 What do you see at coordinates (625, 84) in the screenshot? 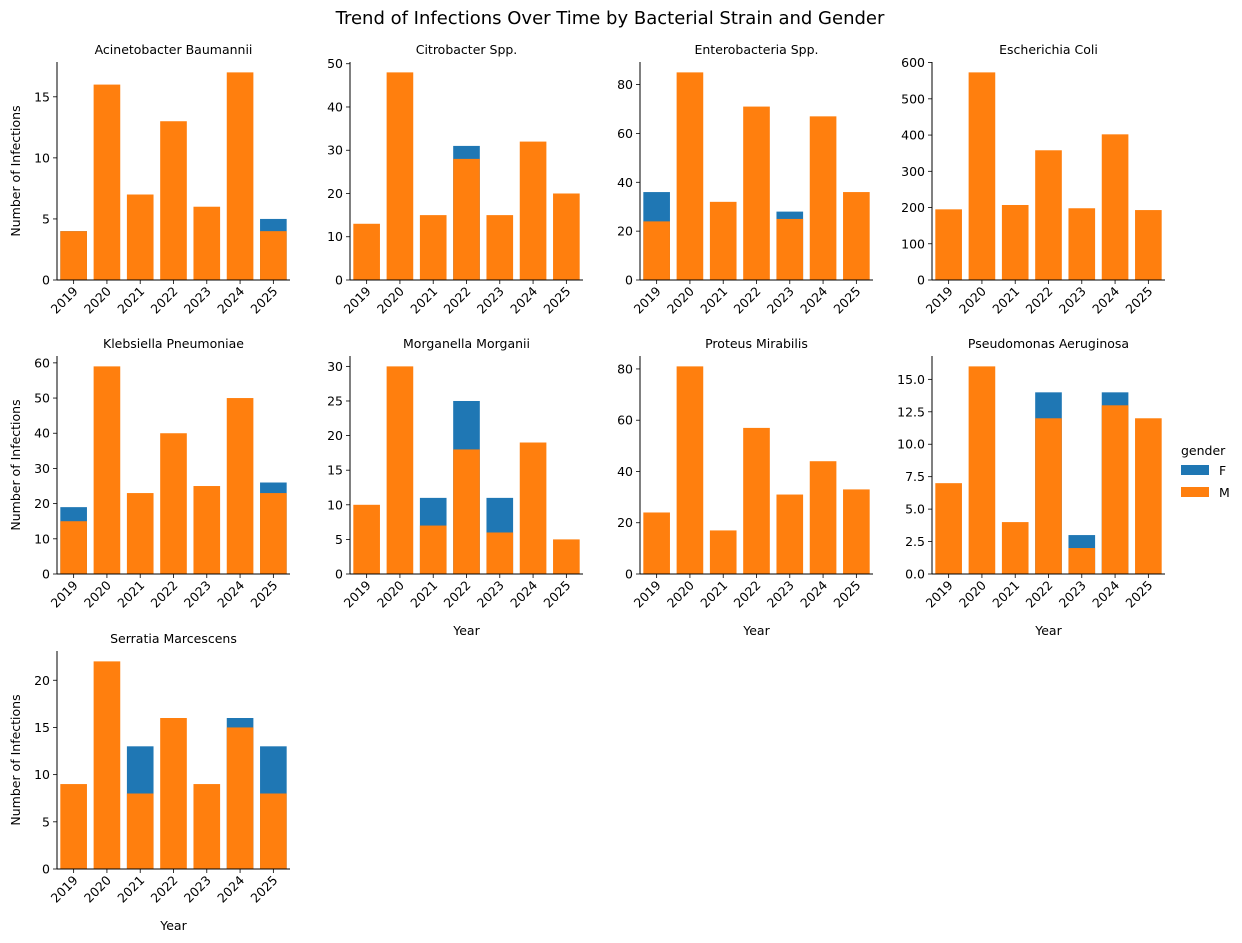
I see `y-tick-label: 80` at bounding box center [625, 84].